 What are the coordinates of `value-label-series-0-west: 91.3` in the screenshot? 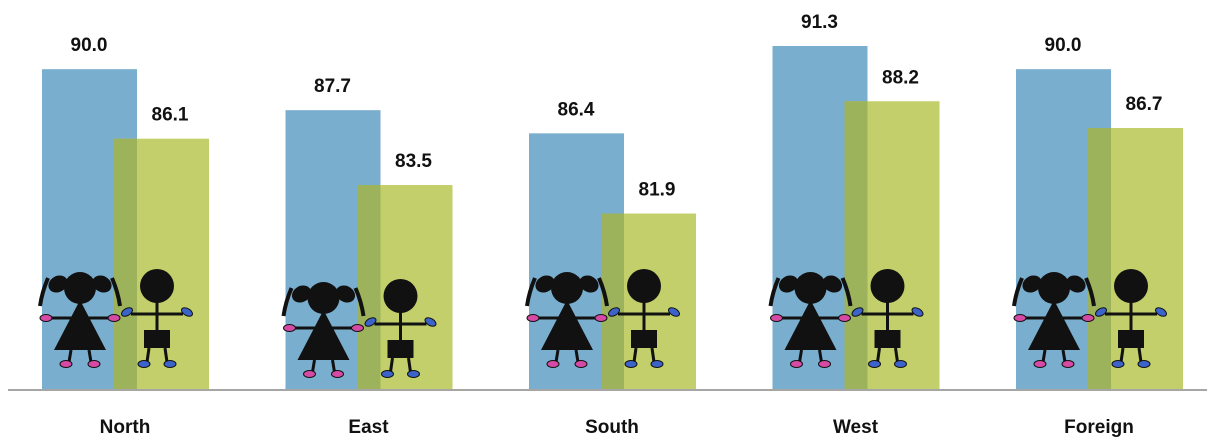 It's located at (819, 22).